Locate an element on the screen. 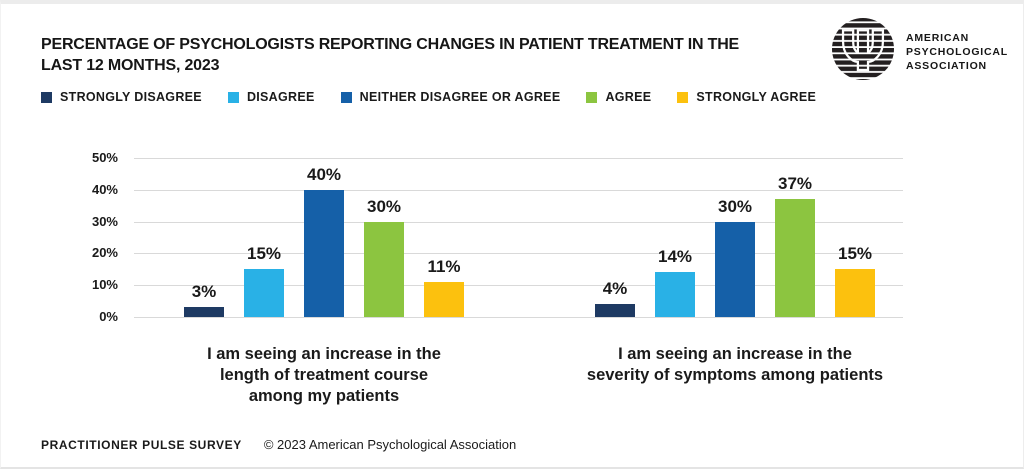  legend-item-strongly-agree: STRONGLY AGREE is located at coordinates (746, 97).